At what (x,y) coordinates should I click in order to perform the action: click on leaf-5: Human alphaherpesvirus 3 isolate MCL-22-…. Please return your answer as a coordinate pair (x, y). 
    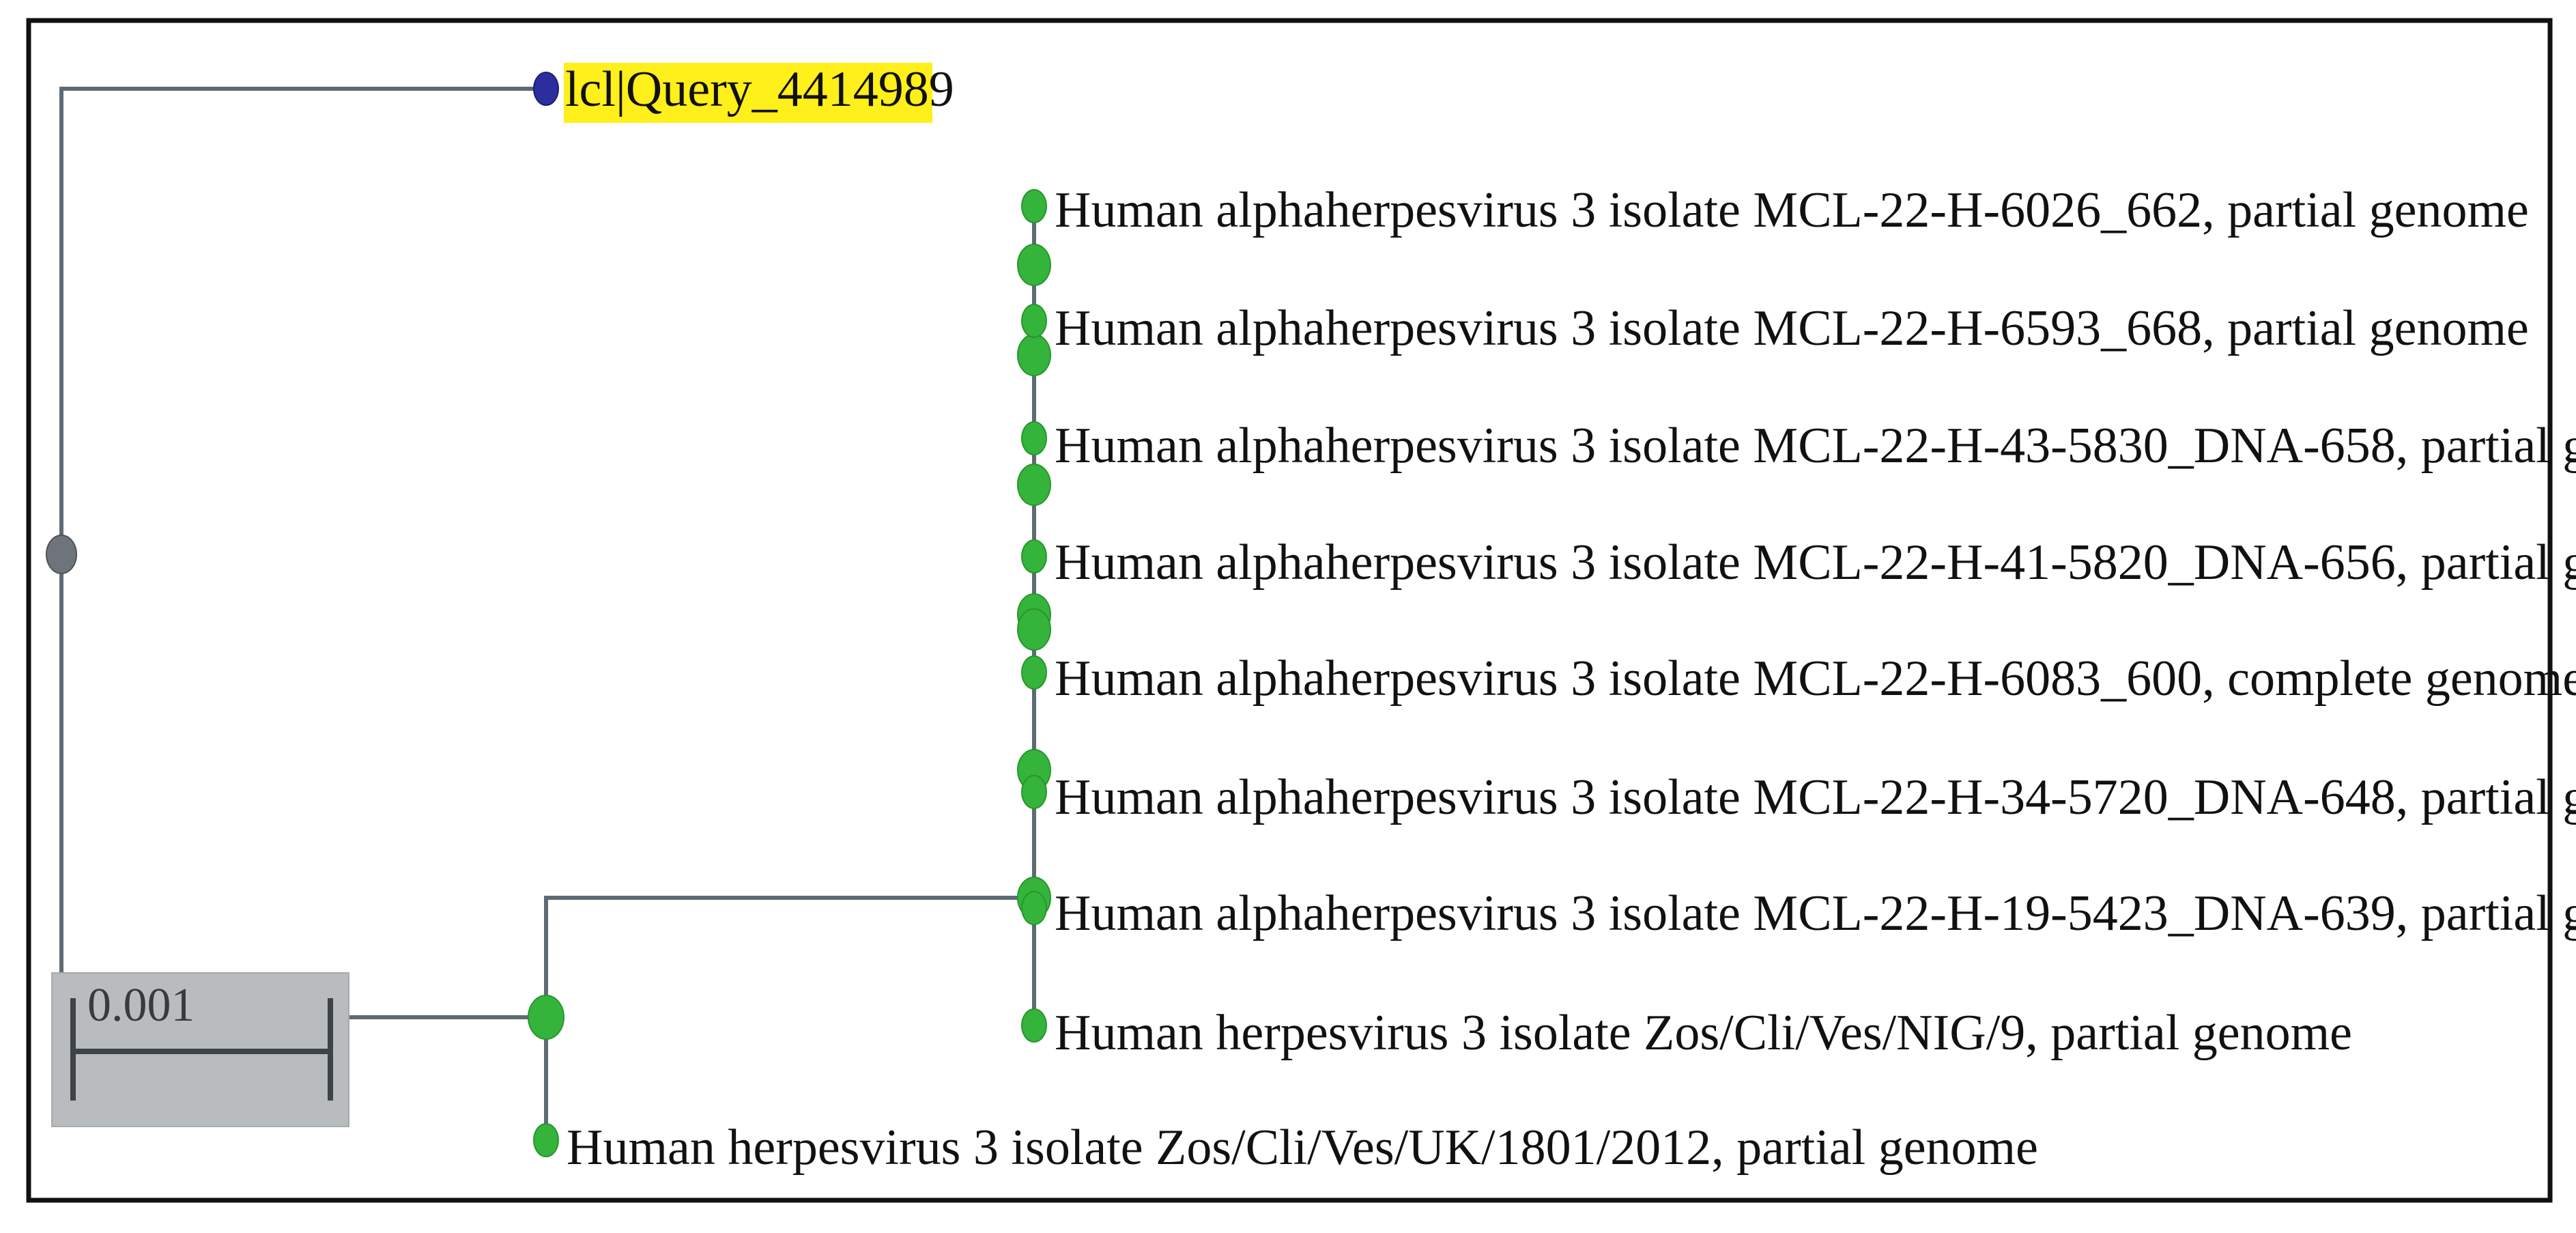
    Looking at the image, I should click on (1798, 679).